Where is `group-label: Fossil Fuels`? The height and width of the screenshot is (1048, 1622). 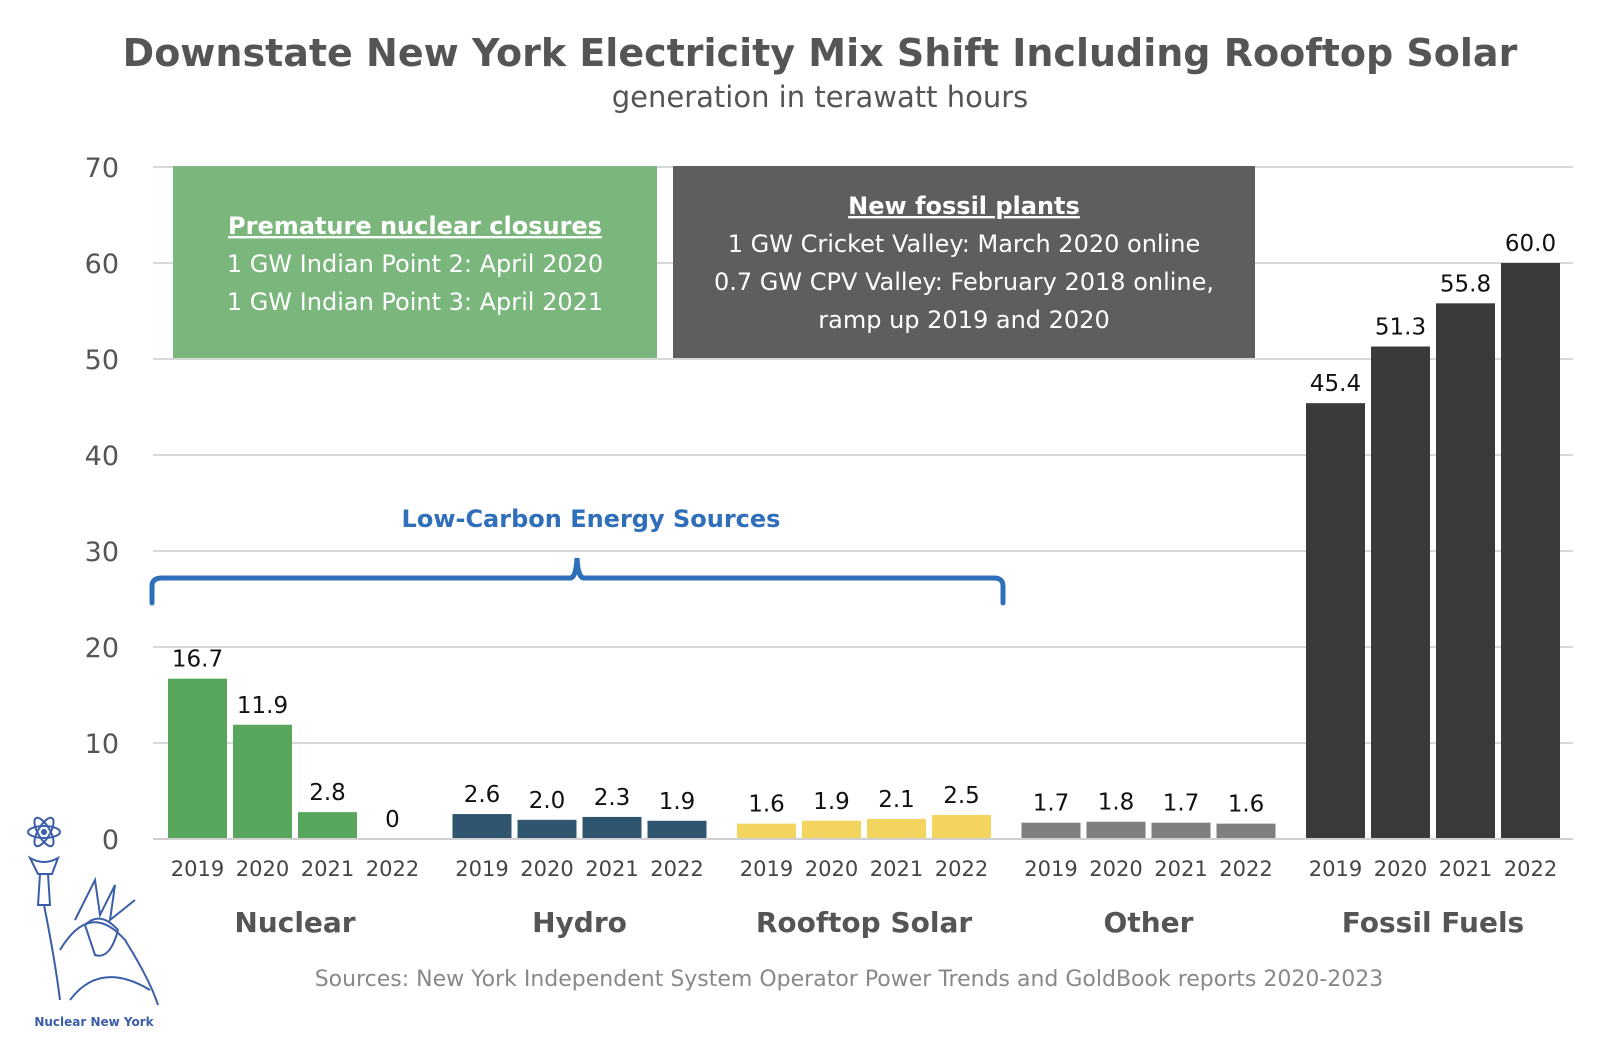
group-label: Fossil Fuels is located at coordinates (1433, 922).